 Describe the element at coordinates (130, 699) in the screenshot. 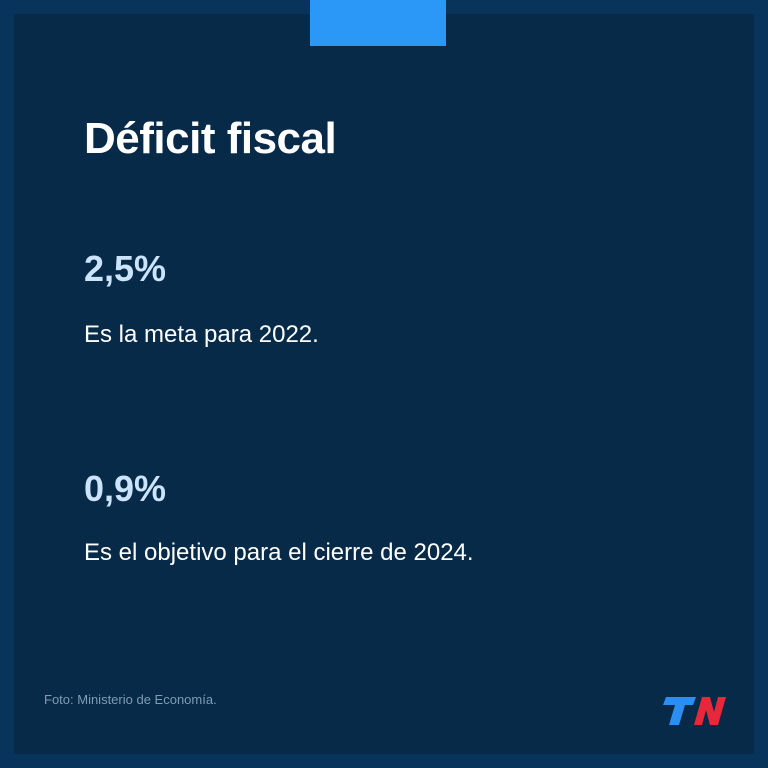

I see `photo-credit: Foto: Ministerio de Economía.` at that location.